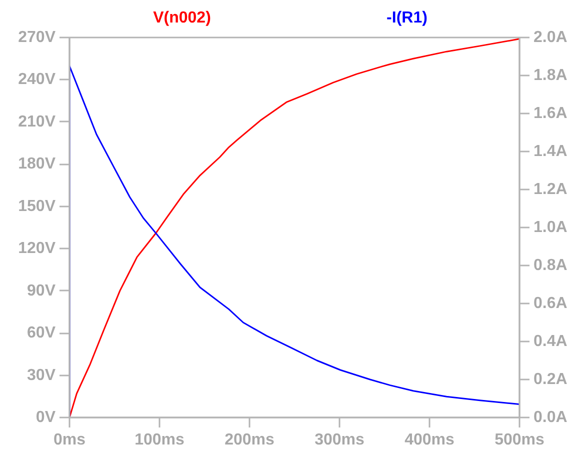 The width and height of the screenshot is (574, 455). What do you see at coordinates (551, 265) in the screenshot?
I see `y2-tick-label: 0.8A` at bounding box center [551, 265].